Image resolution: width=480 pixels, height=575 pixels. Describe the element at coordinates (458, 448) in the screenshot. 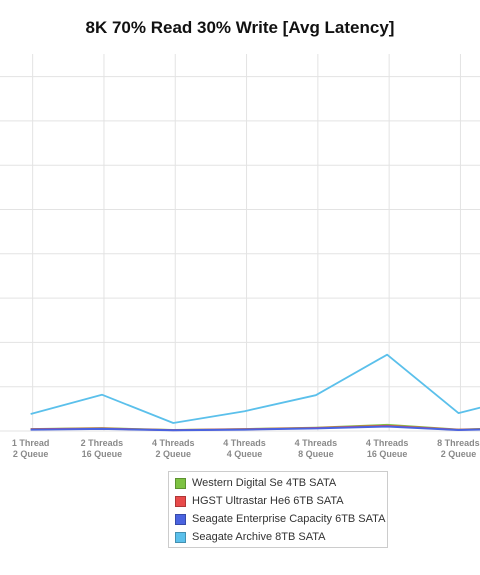

I see `x-tick-label: 8 Threads 2 Queue` at that location.